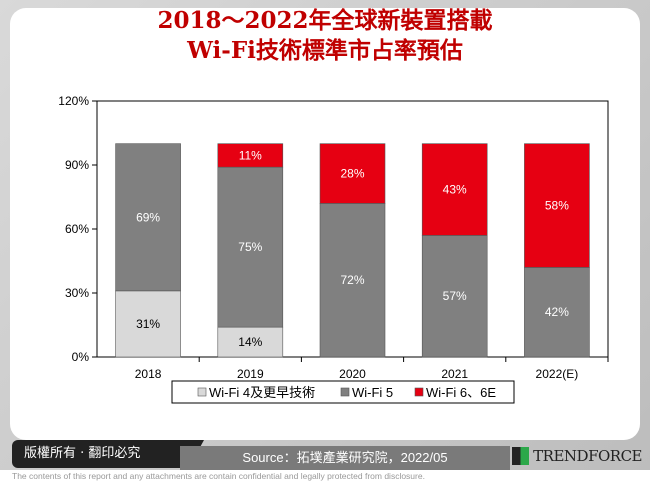 This screenshot has height=485, width=650. I want to click on data-label: 42%, so click(557, 312).